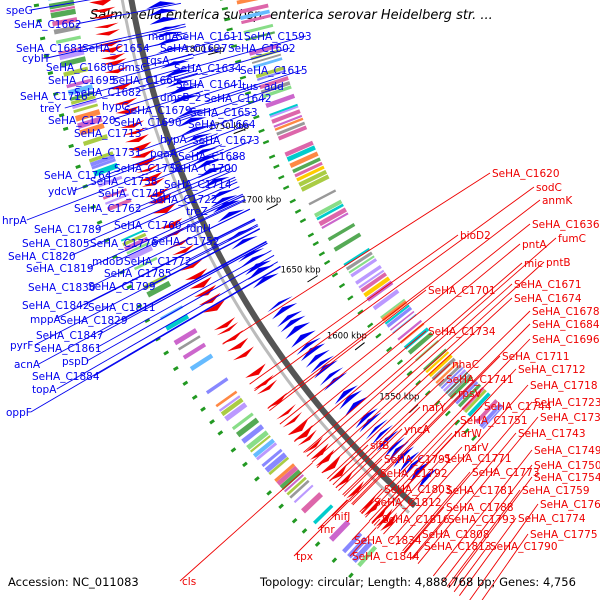  Describe the element at coordinates (548, 285) in the screenshot. I see `gene-label: SeHA_C1671` at that location.